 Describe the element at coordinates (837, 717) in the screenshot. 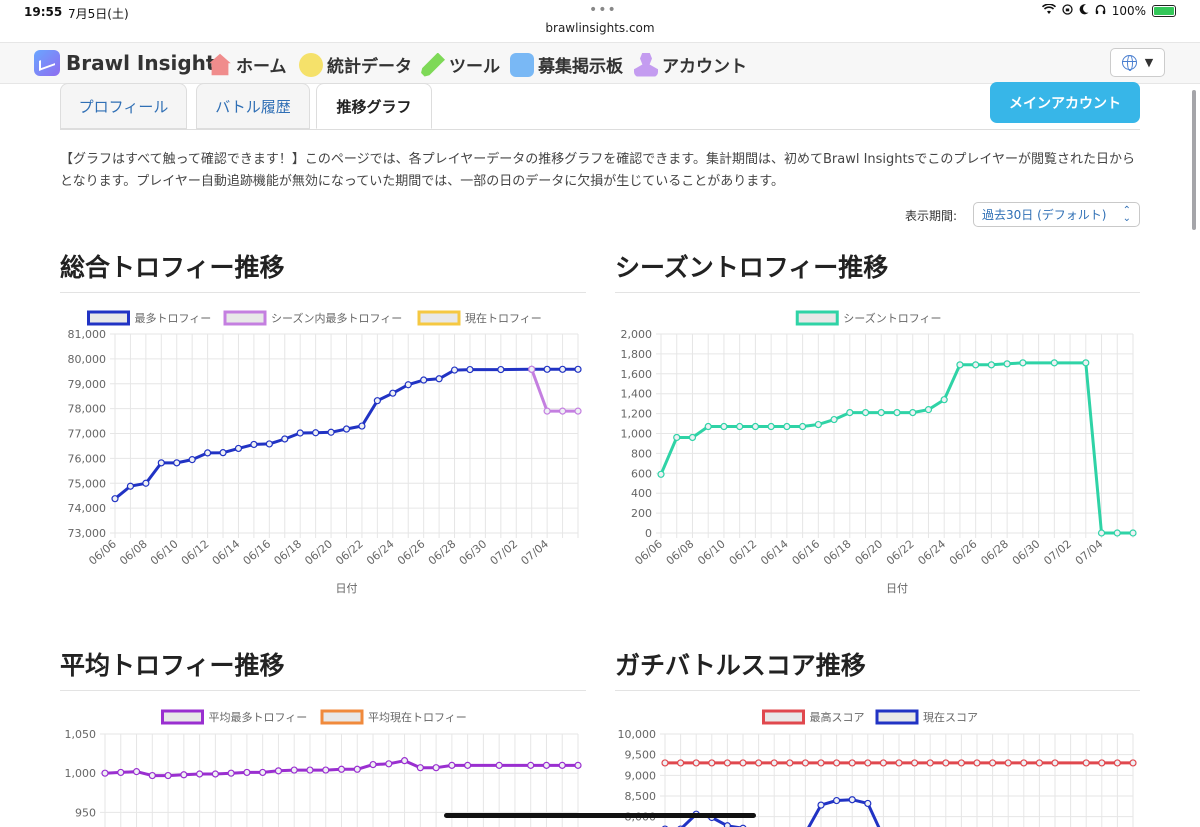

I see `legend-label: 最高スコア` at that location.